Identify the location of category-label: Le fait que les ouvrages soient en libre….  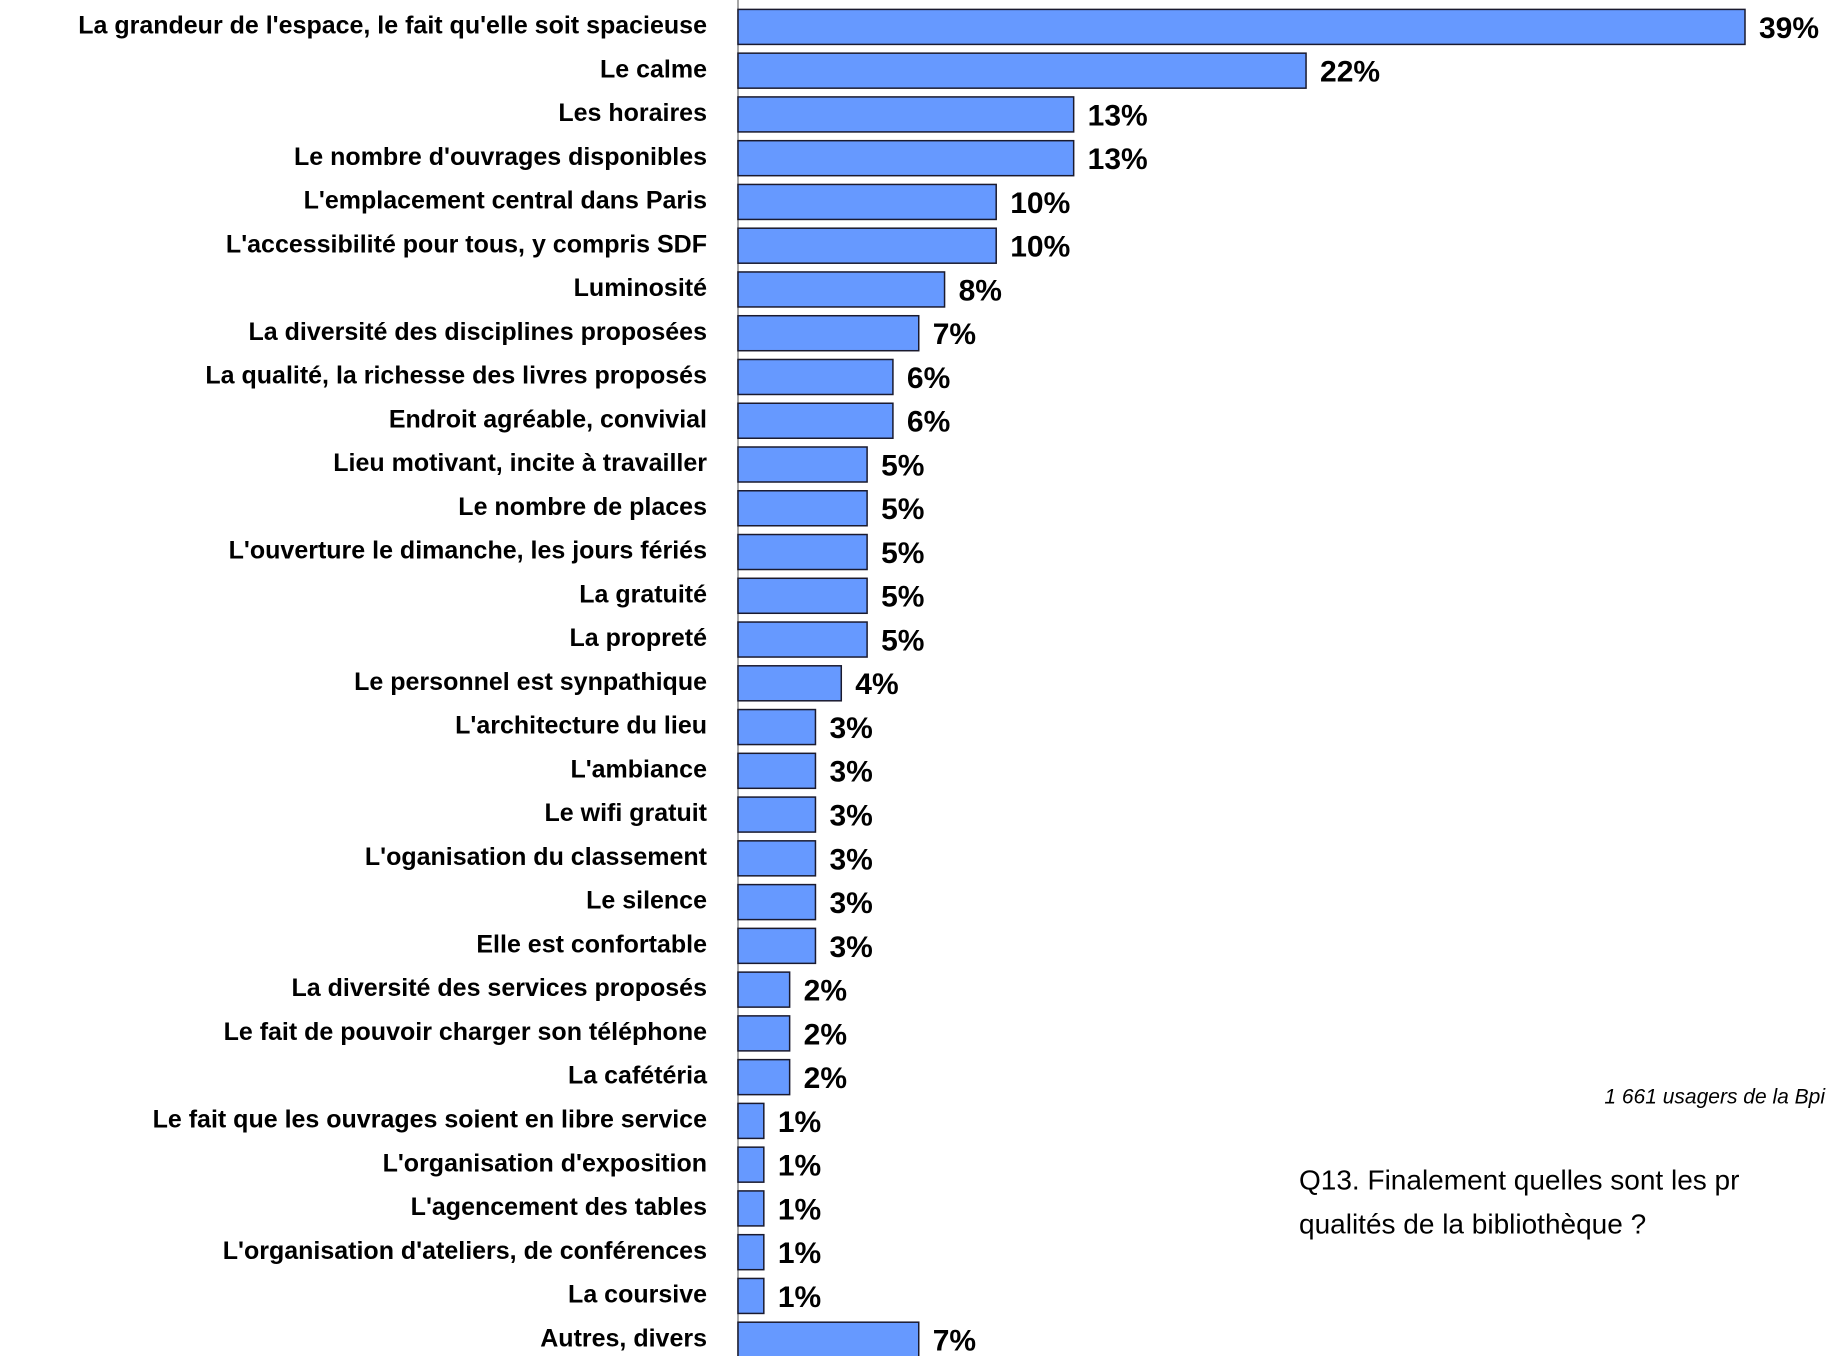
(430, 1120).